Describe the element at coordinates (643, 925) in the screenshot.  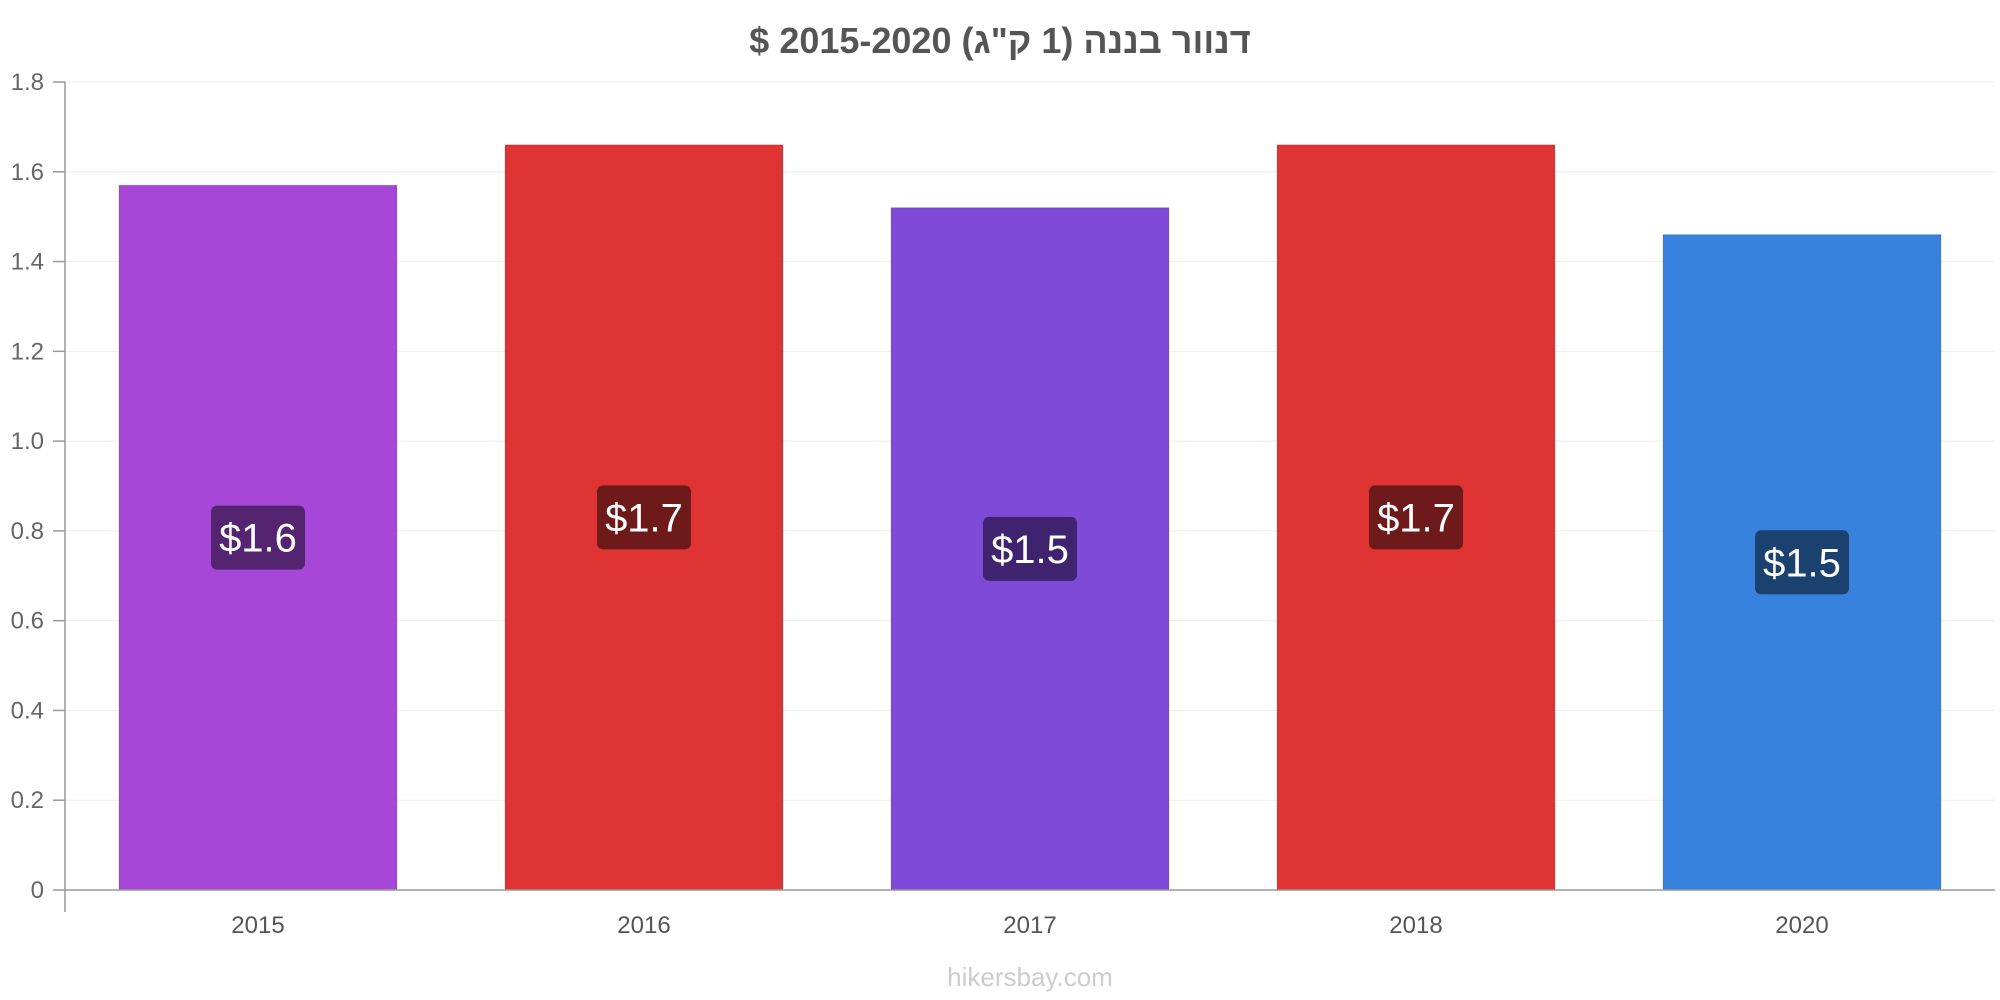
I see `x-tick-label: 2016` at that location.